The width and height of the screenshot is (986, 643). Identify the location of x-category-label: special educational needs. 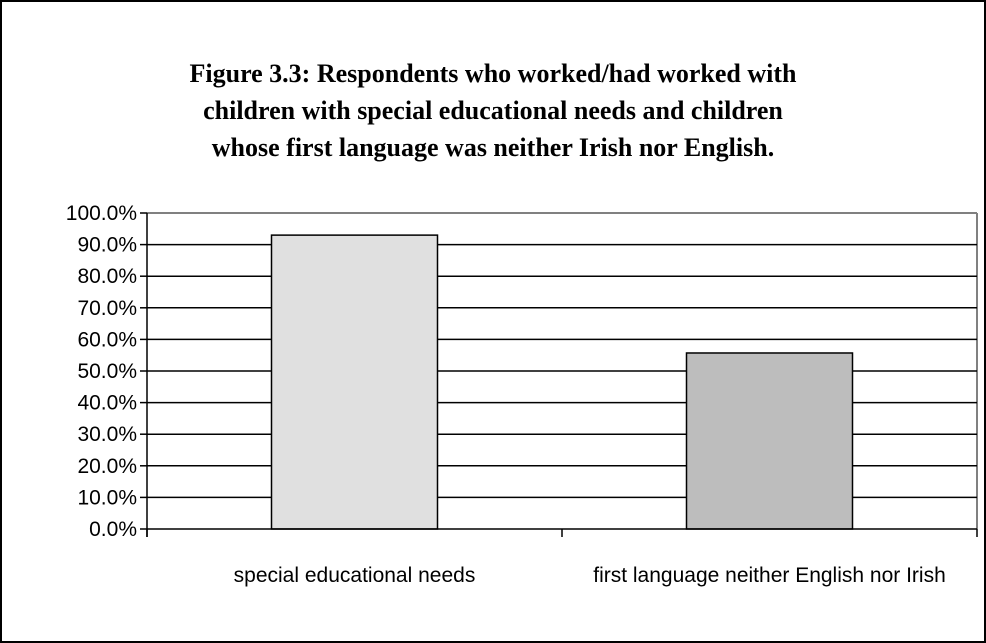
(355, 575).